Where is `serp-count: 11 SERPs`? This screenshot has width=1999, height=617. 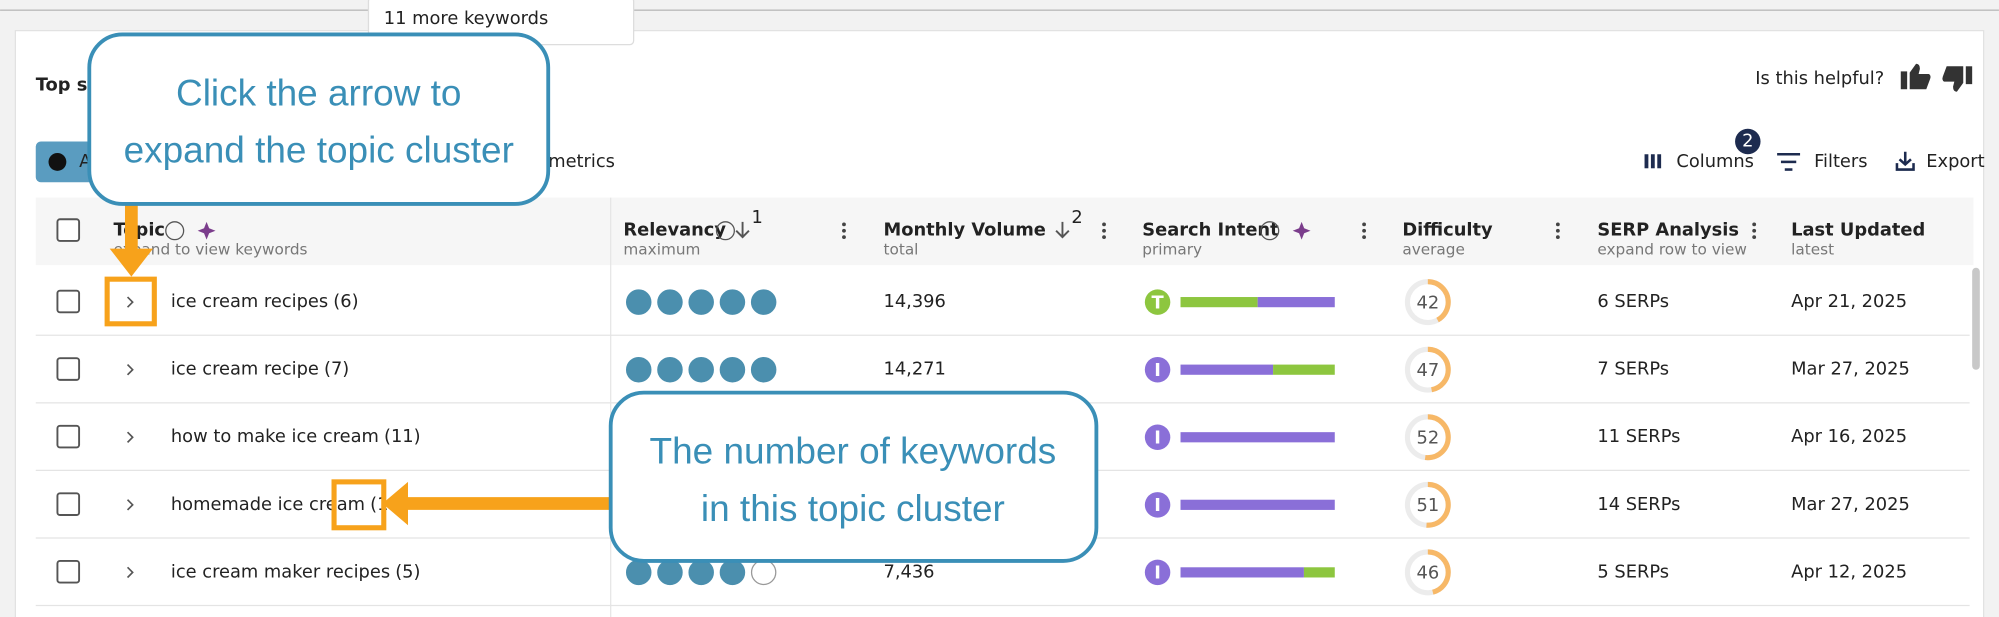 serp-count: 11 SERPs is located at coordinates (1638, 436).